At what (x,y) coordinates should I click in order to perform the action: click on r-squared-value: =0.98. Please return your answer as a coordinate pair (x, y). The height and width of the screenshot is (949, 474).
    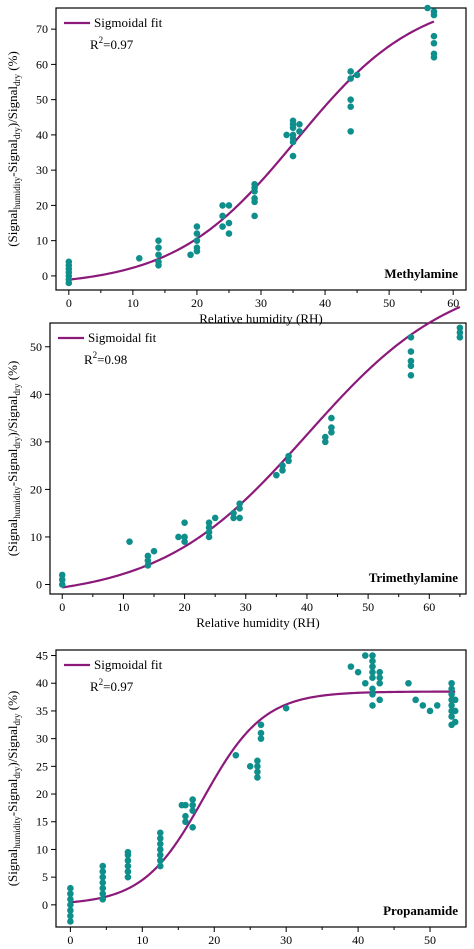
    Looking at the image, I should click on (112, 359).